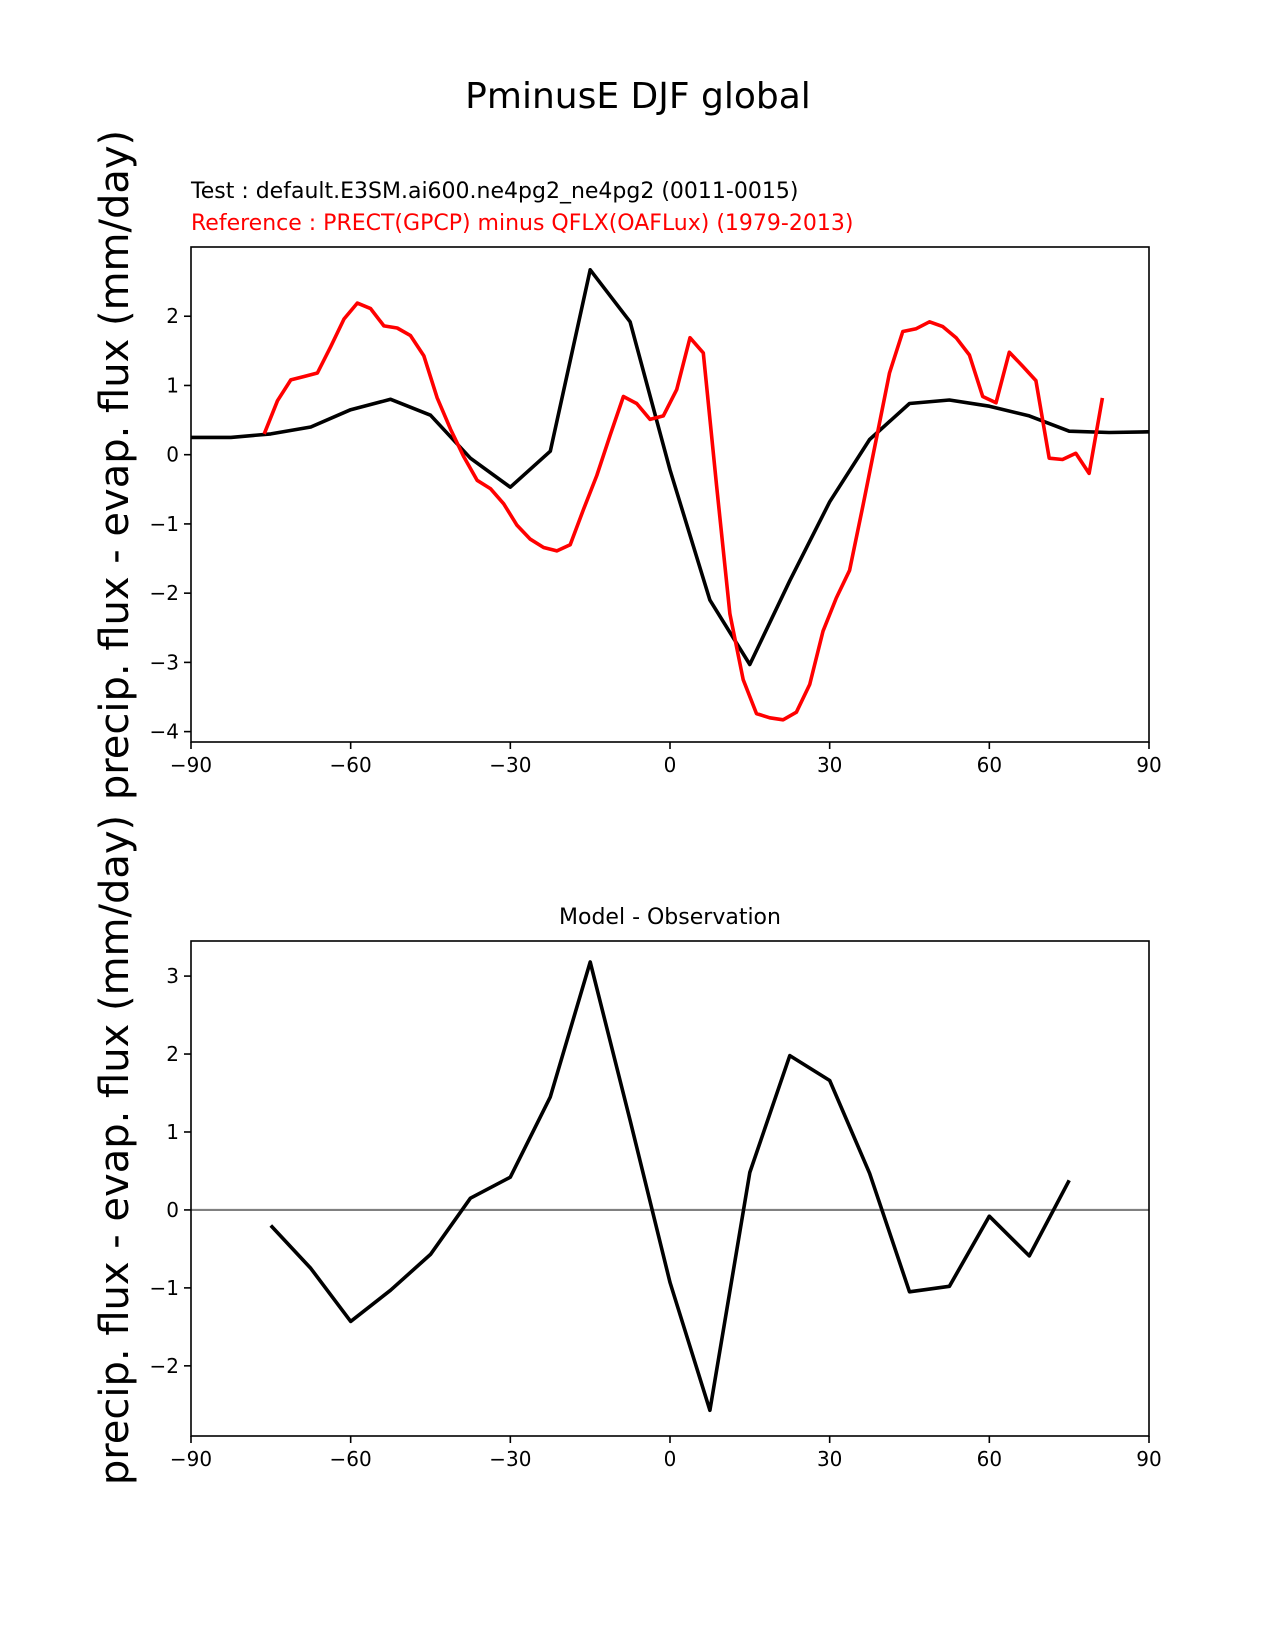 This screenshot has width=1275, height=1650. Describe the element at coordinates (1148, 765) in the screenshot. I see `top-x-tick-label: 90` at that location.